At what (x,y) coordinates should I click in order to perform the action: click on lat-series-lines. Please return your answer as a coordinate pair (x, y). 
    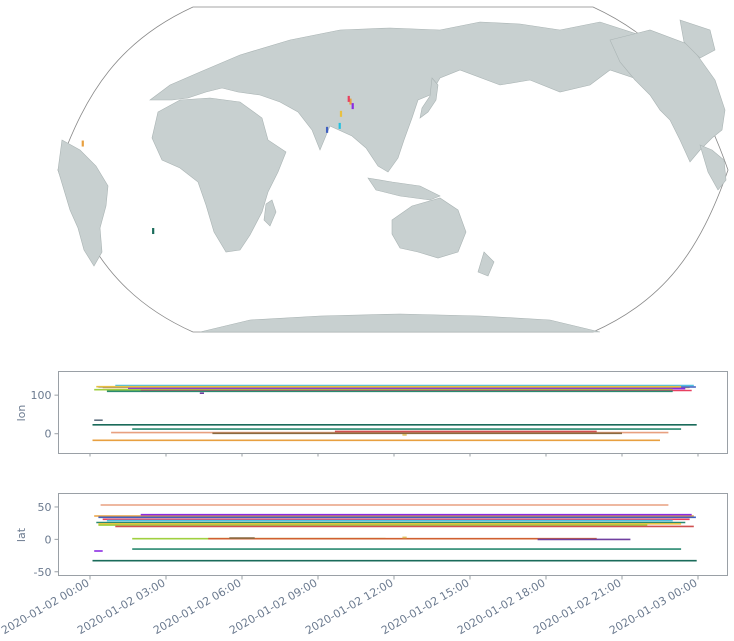
    Looking at the image, I should click on (394, 533).